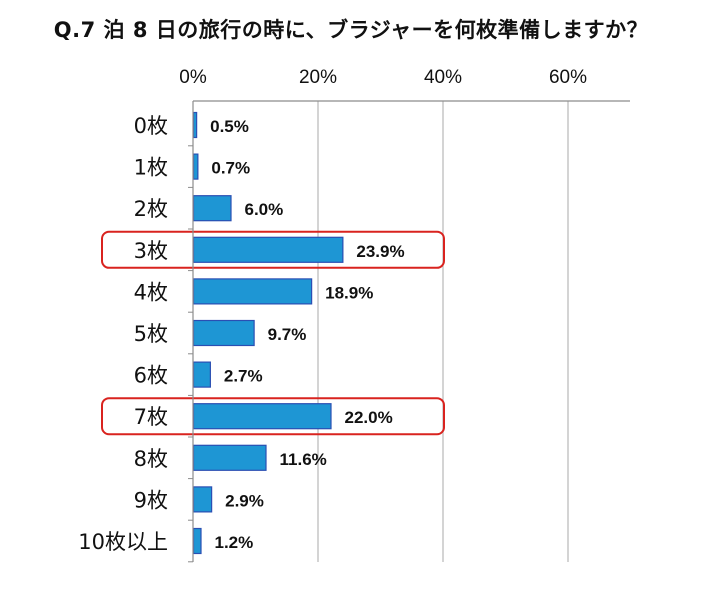  Describe the element at coordinates (151, 126) in the screenshot. I see `category-label: 0枚` at that location.